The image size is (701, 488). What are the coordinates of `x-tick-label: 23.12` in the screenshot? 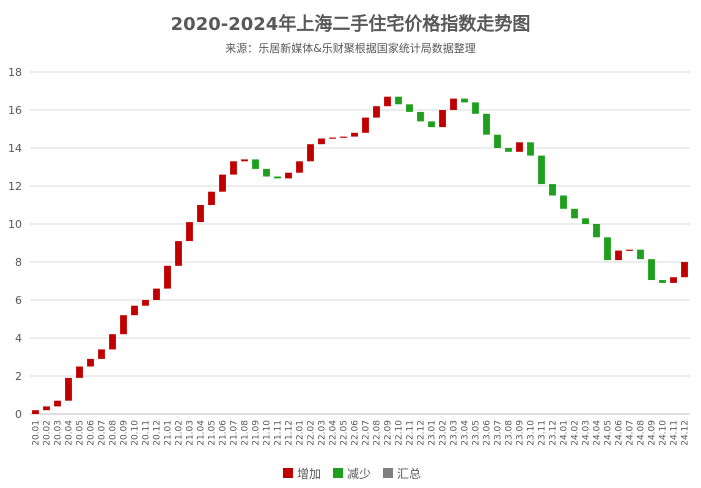 It's located at (554, 433).